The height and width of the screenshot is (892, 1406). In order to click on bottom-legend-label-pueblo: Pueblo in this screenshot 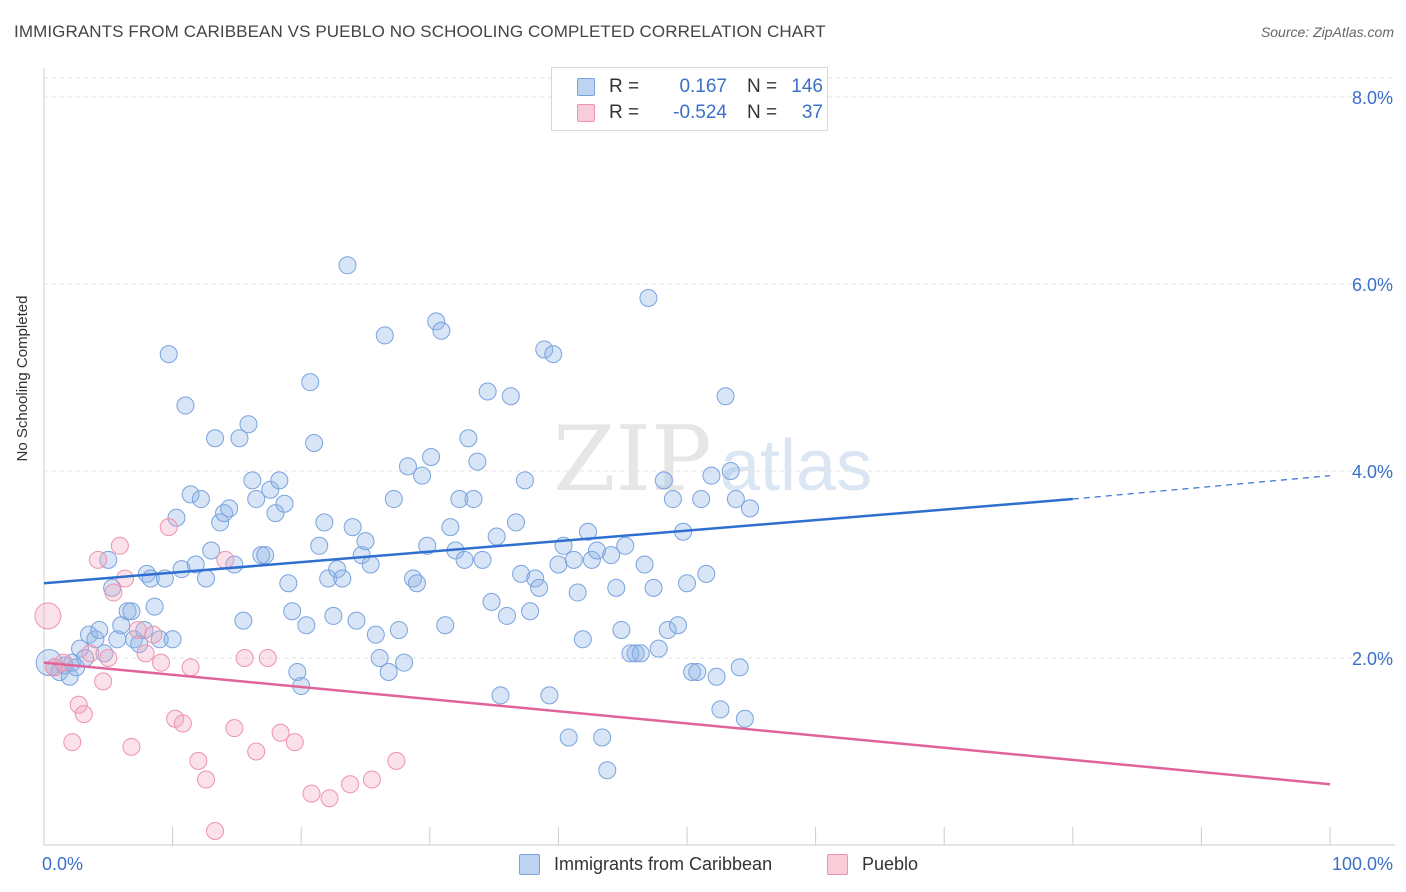, I will do `click(890, 863)`.